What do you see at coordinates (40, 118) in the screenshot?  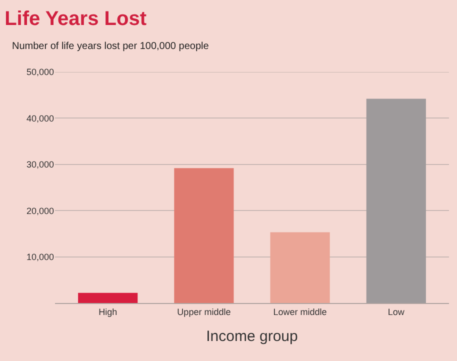 I see `y-tick-label: 40,000` at bounding box center [40, 118].